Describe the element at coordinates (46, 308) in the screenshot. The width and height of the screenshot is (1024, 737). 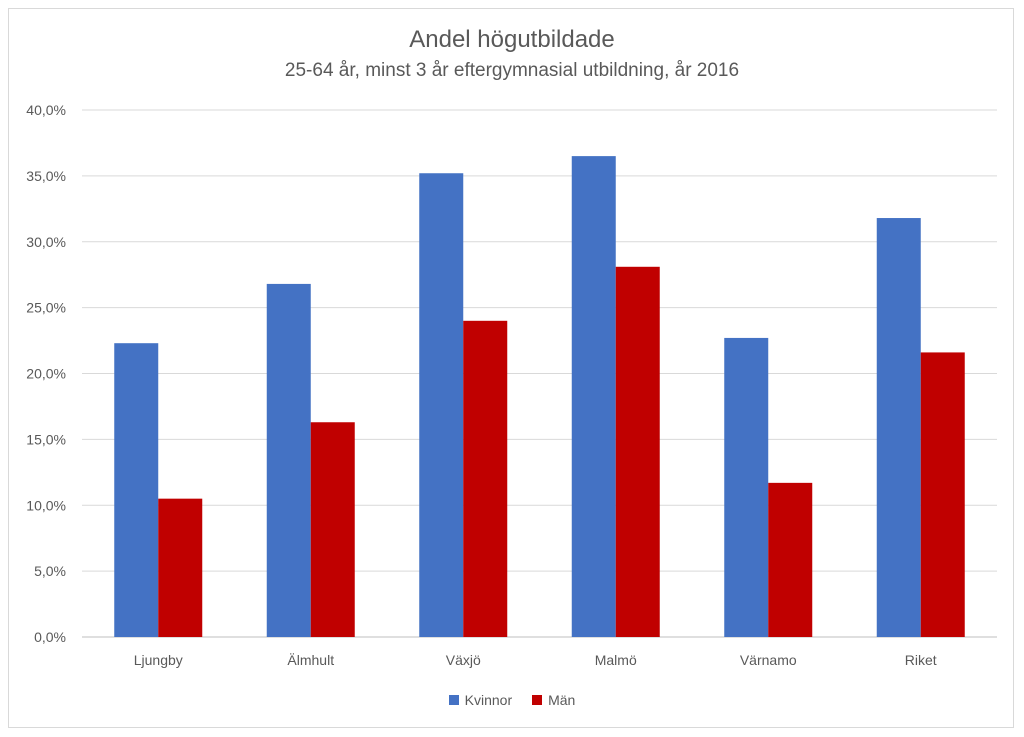
I see `y-tick-label: 25,0%` at that location.